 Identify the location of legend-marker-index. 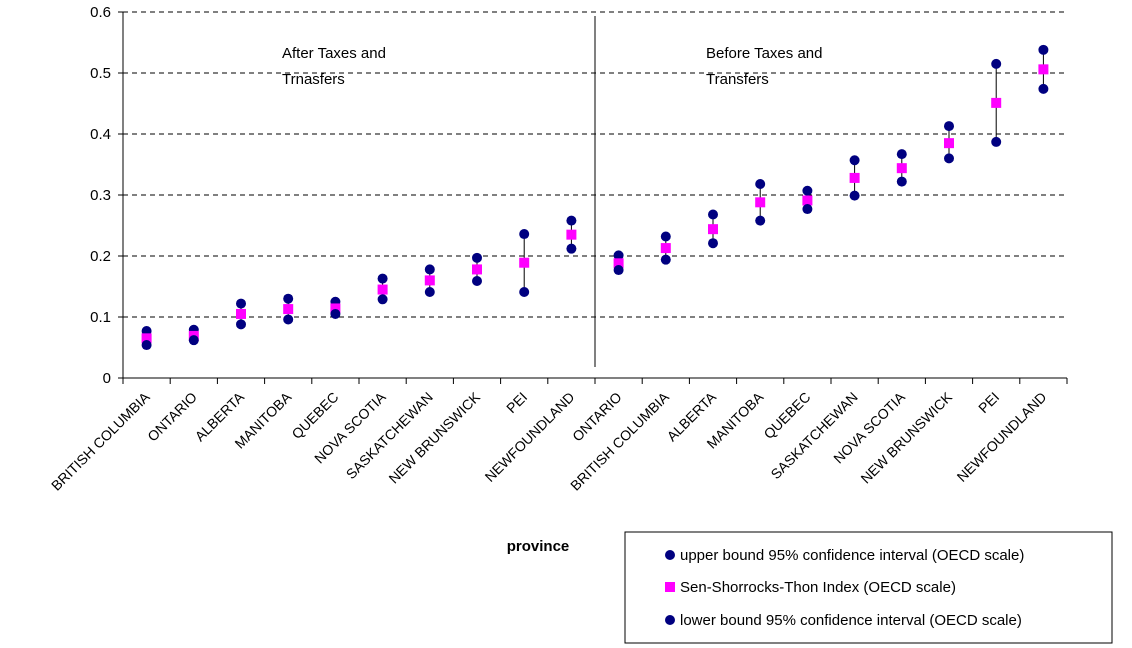
(670, 587).